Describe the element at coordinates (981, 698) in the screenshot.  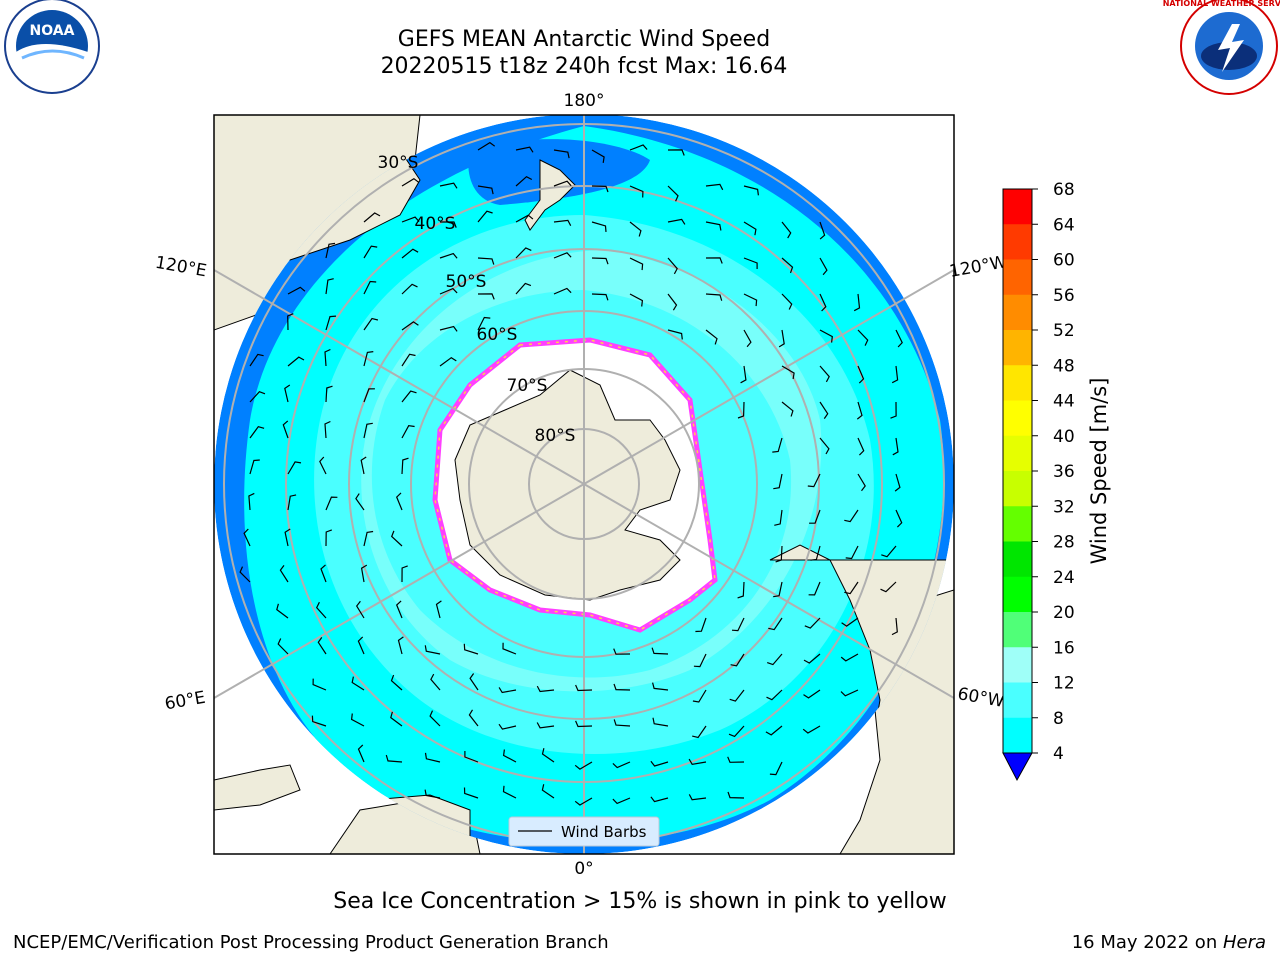
I see `lon-label-60w: 60°W` at that location.